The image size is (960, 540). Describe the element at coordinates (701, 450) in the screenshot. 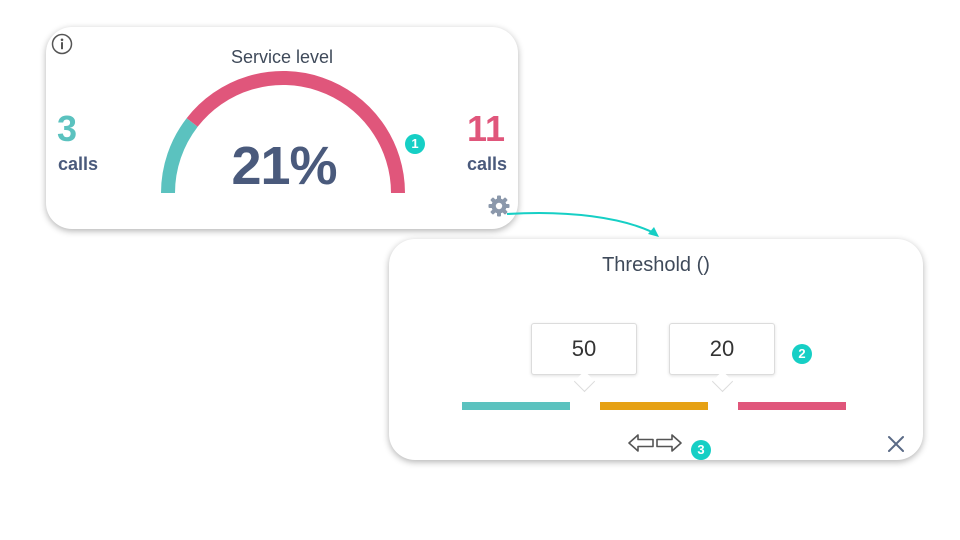

I see `callout-badge-3: 3` at that location.